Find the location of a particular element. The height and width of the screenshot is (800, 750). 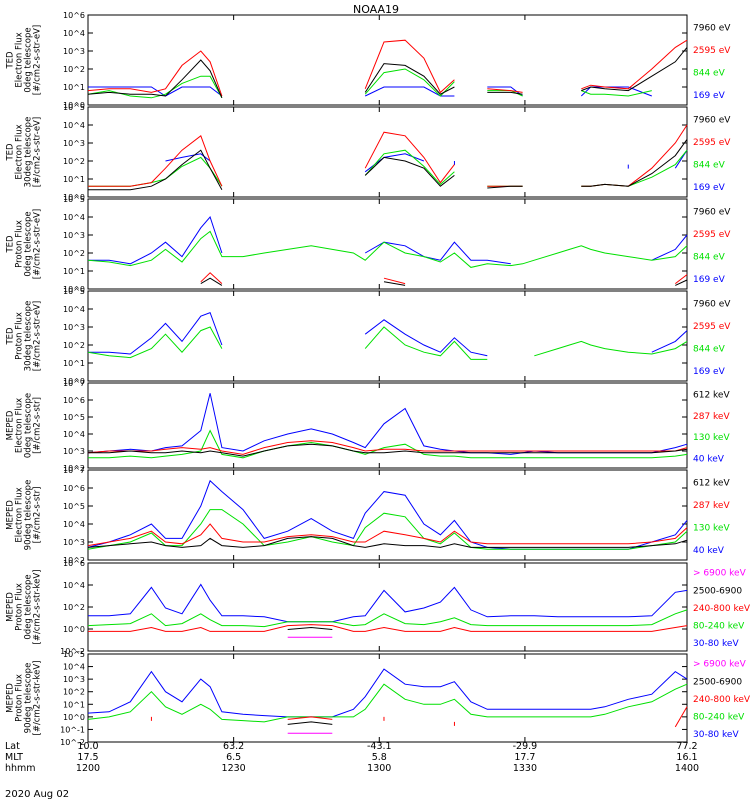

footer-value: 6.5 is located at coordinates (233, 757).